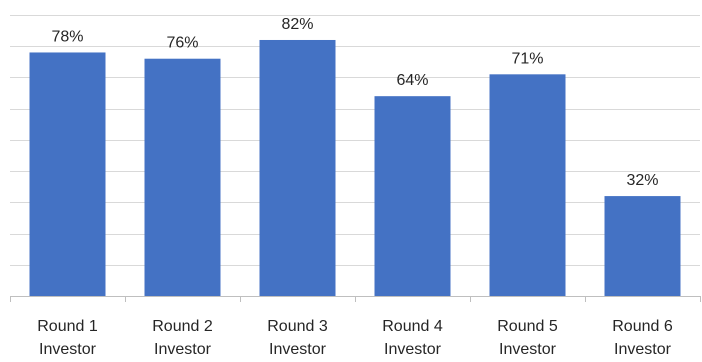  I want to click on data-label-1: 78%, so click(67, 36).